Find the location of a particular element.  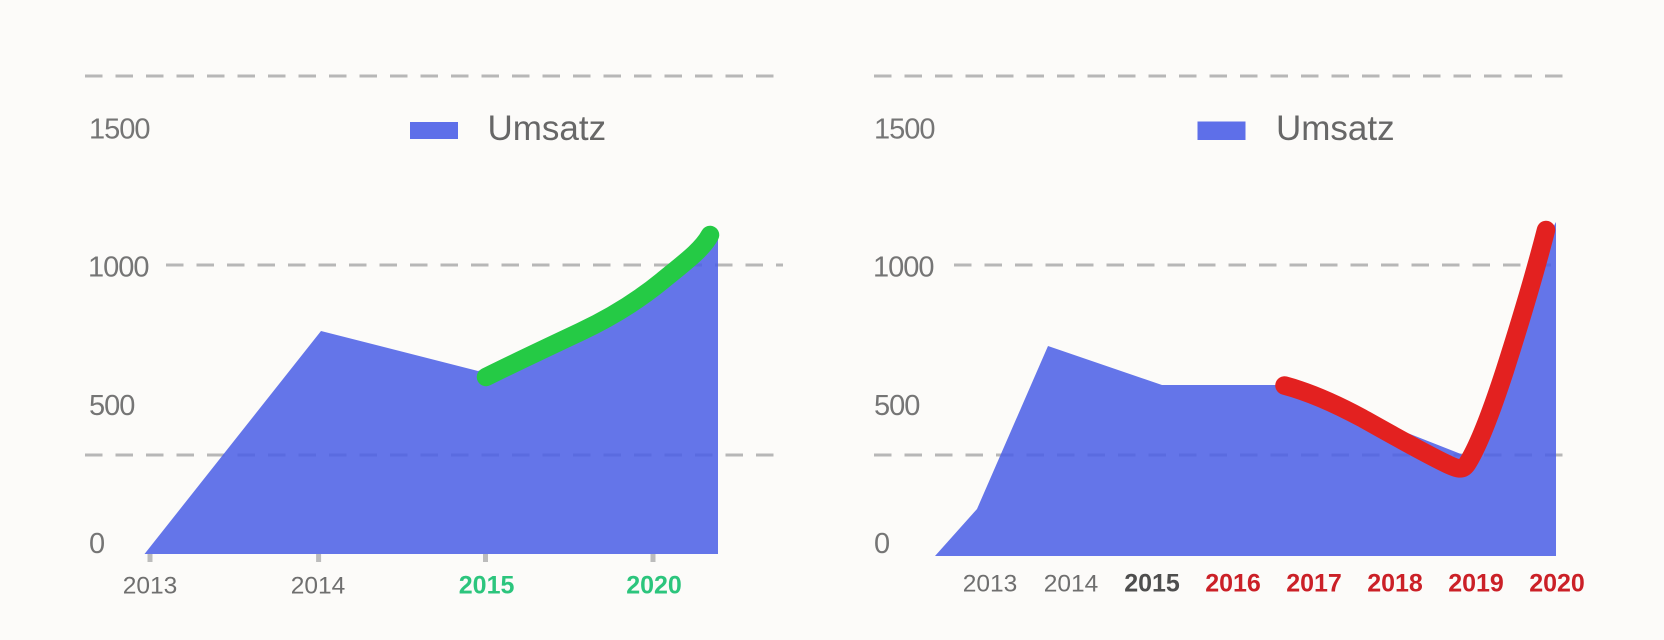

svg-text: 2017 is located at coordinates (1314, 584).